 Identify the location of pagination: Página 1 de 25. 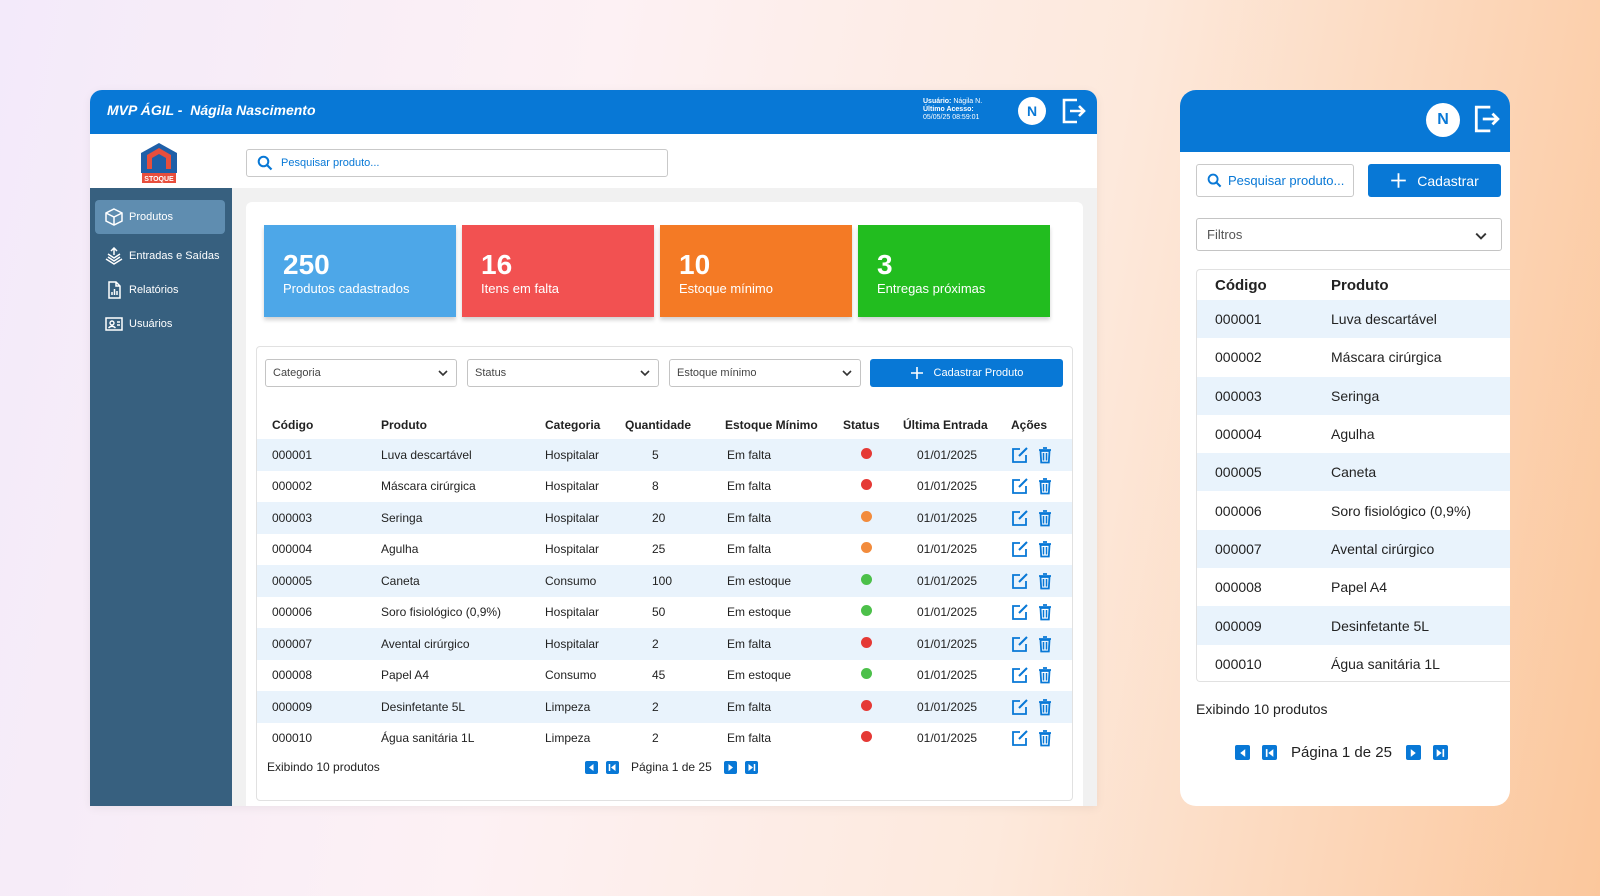
(671, 767).